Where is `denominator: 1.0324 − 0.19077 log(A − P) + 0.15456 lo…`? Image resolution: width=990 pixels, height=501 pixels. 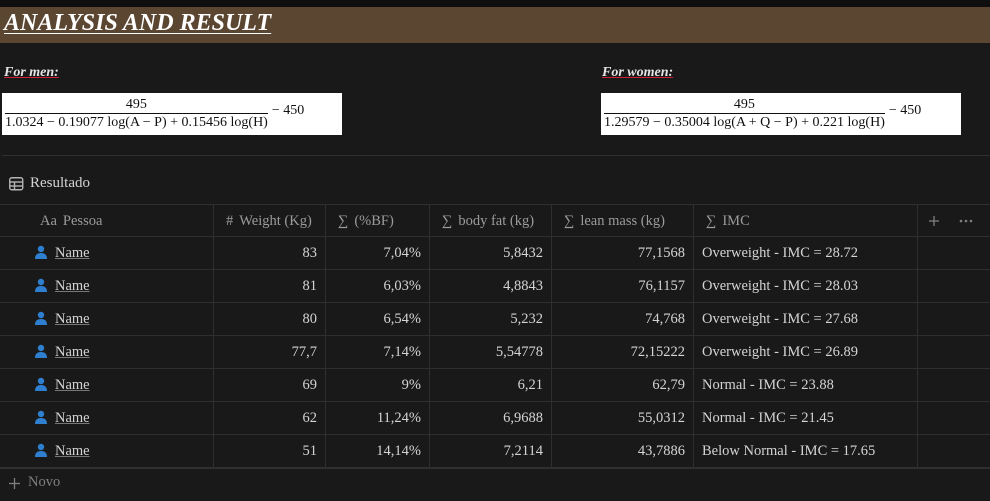
denominator: 1.0324 − 0.19077 log(A − P) + 0.15456 lo… is located at coordinates (136, 121).